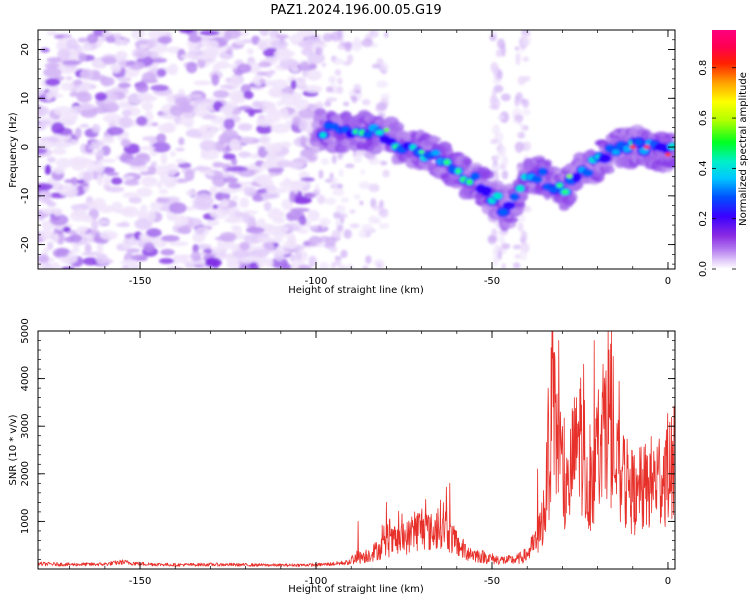 The width and height of the screenshot is (750, 600). Describe the element at coordinates (25, 244) in the screenshot. I see `spectrogram-y-tick-label: -20` at that location.